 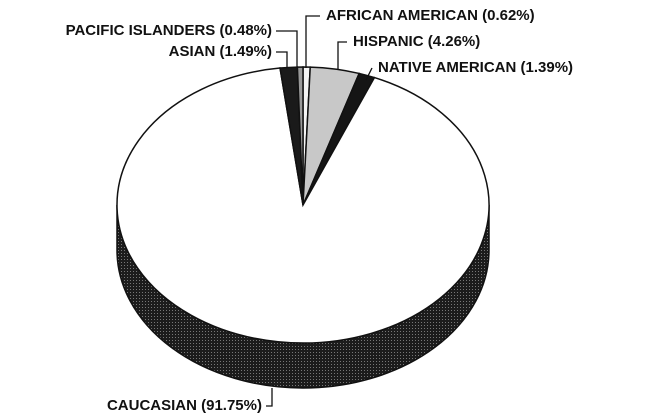 I want to click on slice-label: NATIVE AMERICAN (1.39%), so click(x=475, y=67).